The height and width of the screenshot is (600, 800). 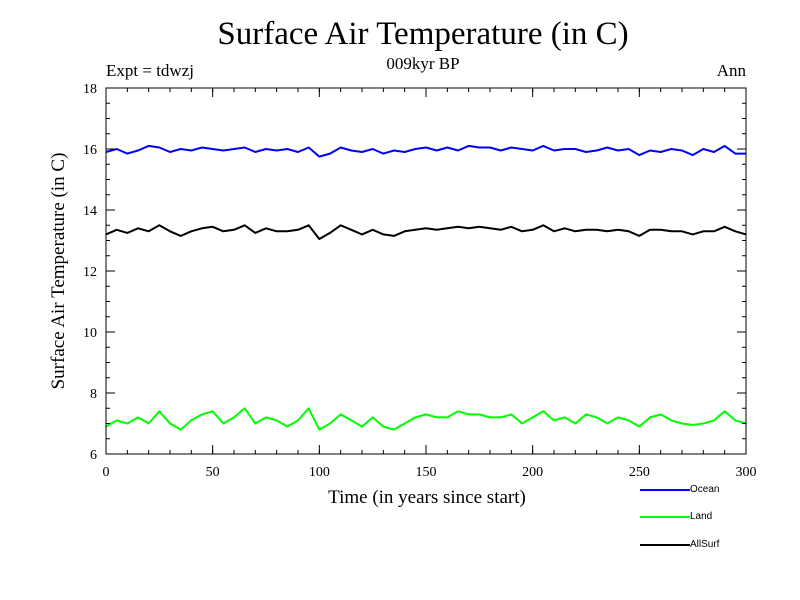 I want to click on y-tick-label: 6, so click(x=93, y=455).